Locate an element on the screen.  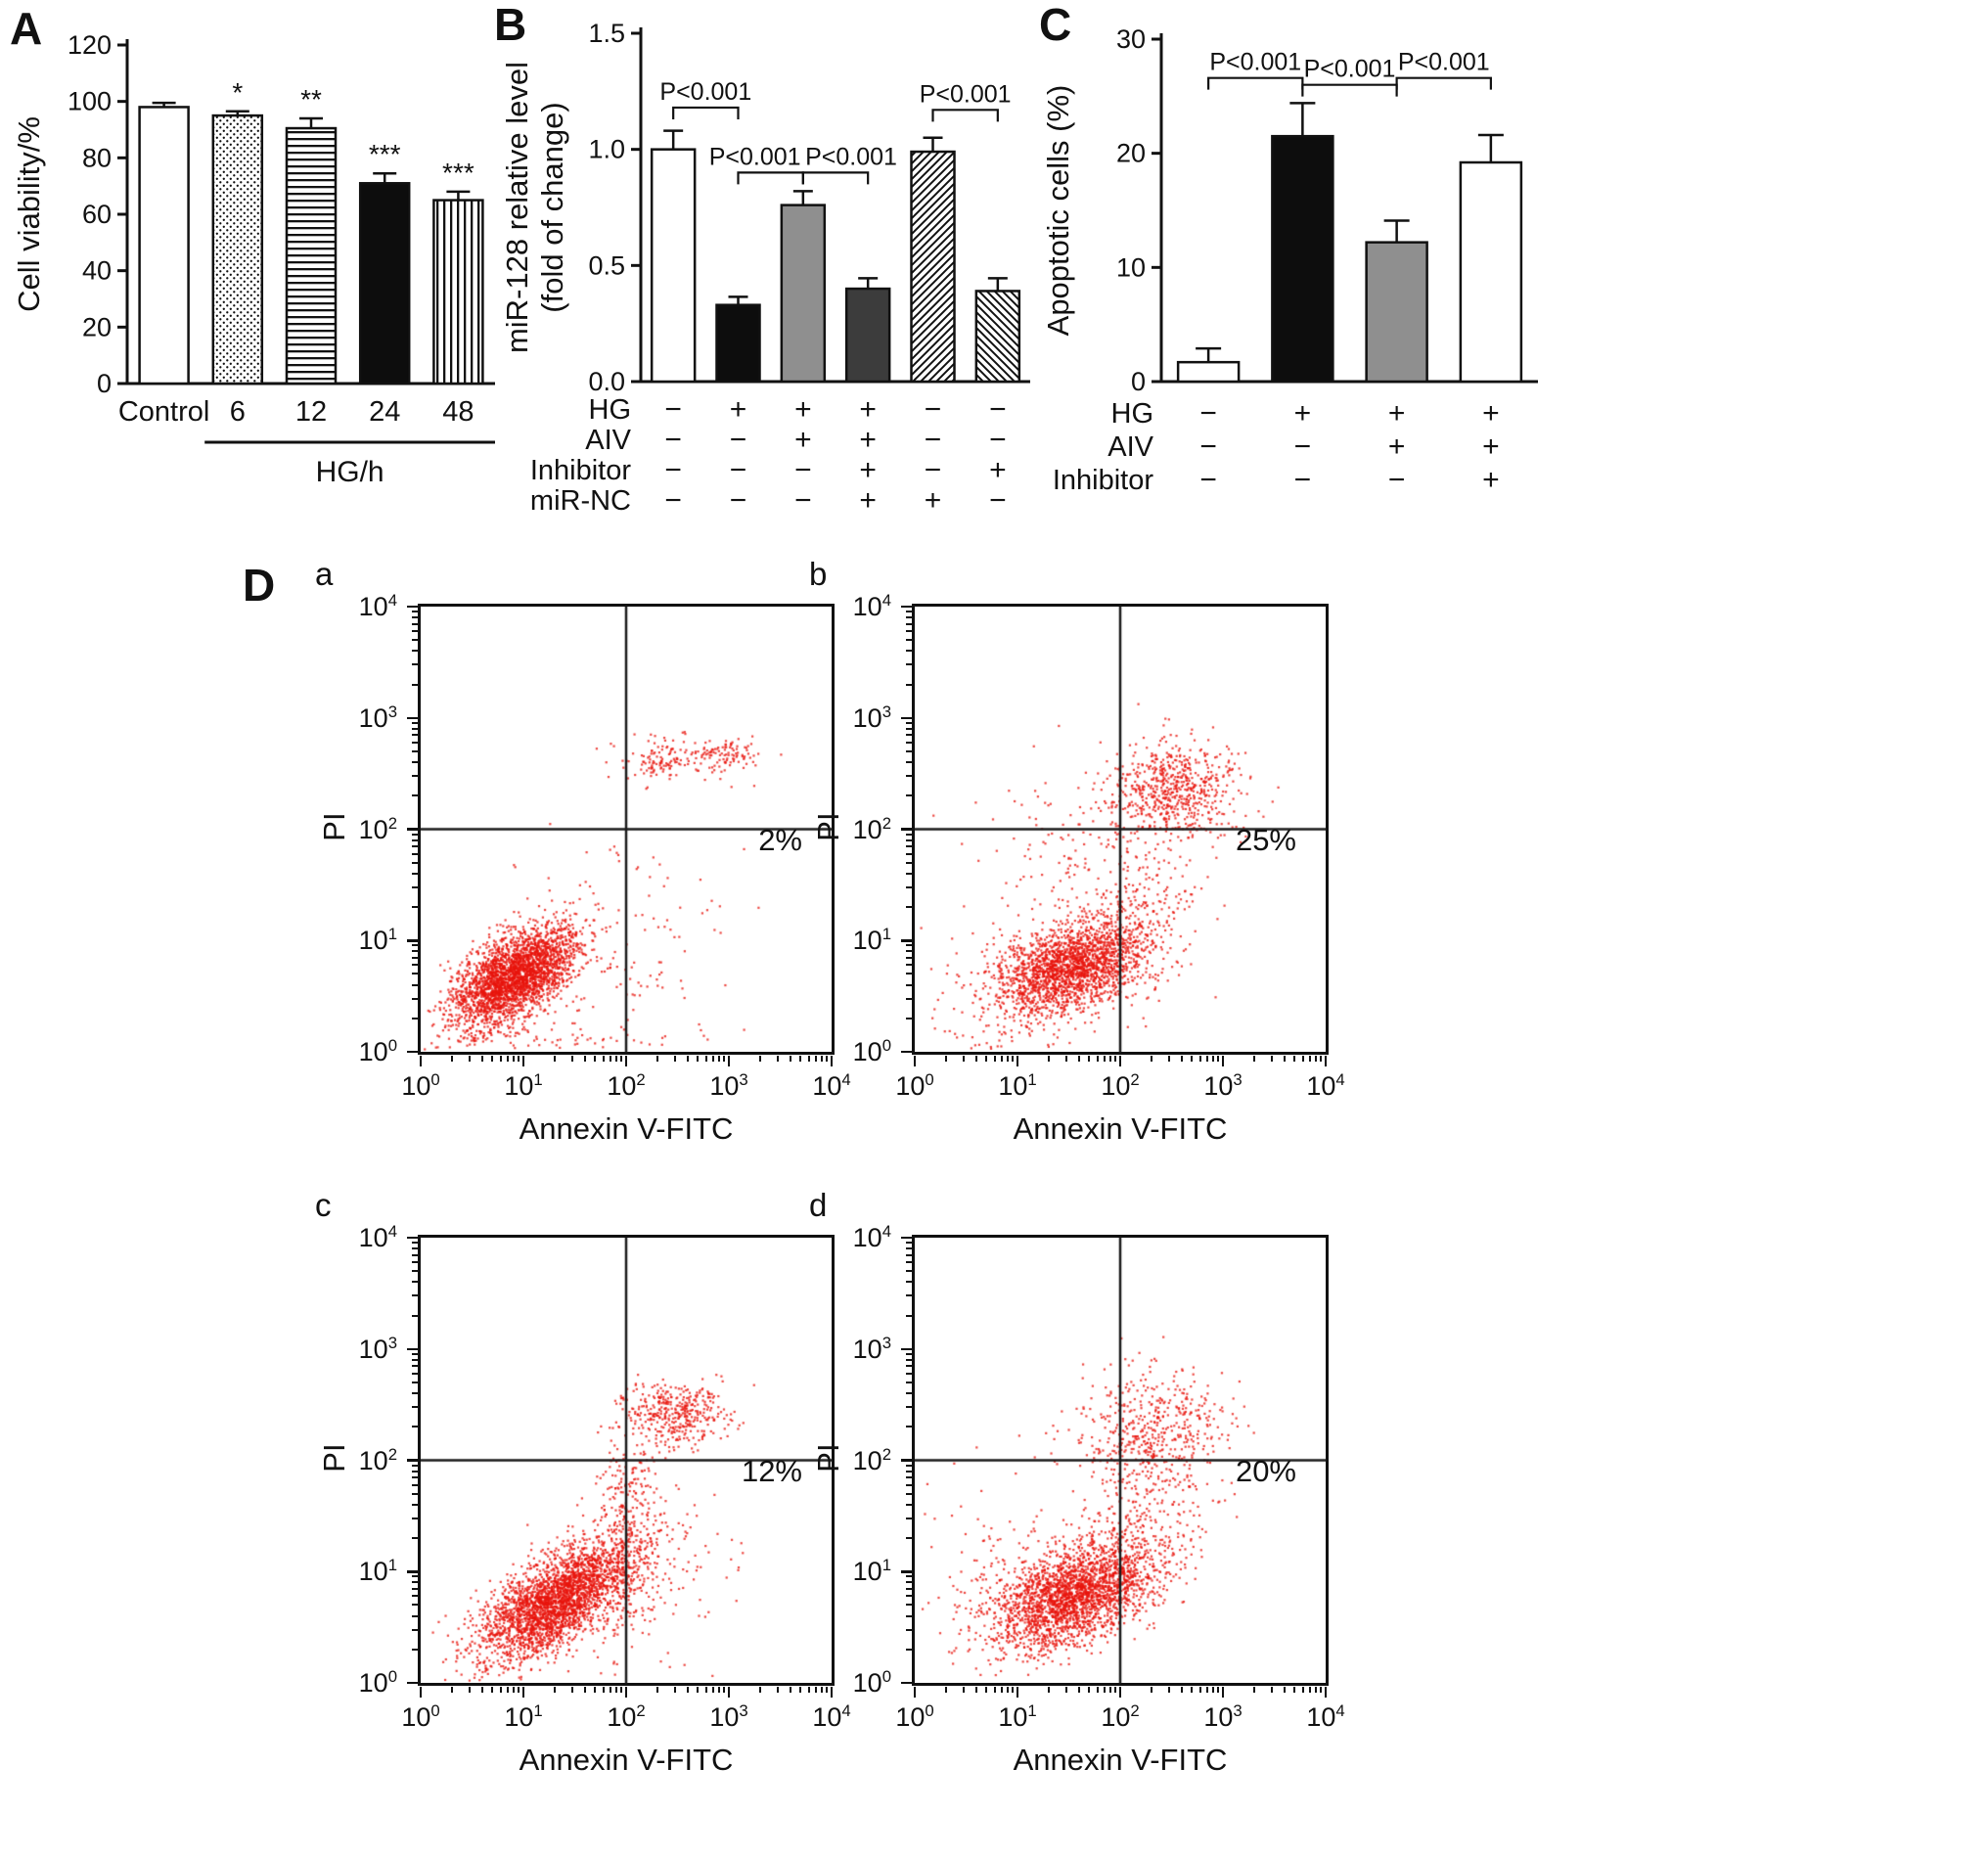
condition-row-label: HG is located at coordinates (1132, 414).